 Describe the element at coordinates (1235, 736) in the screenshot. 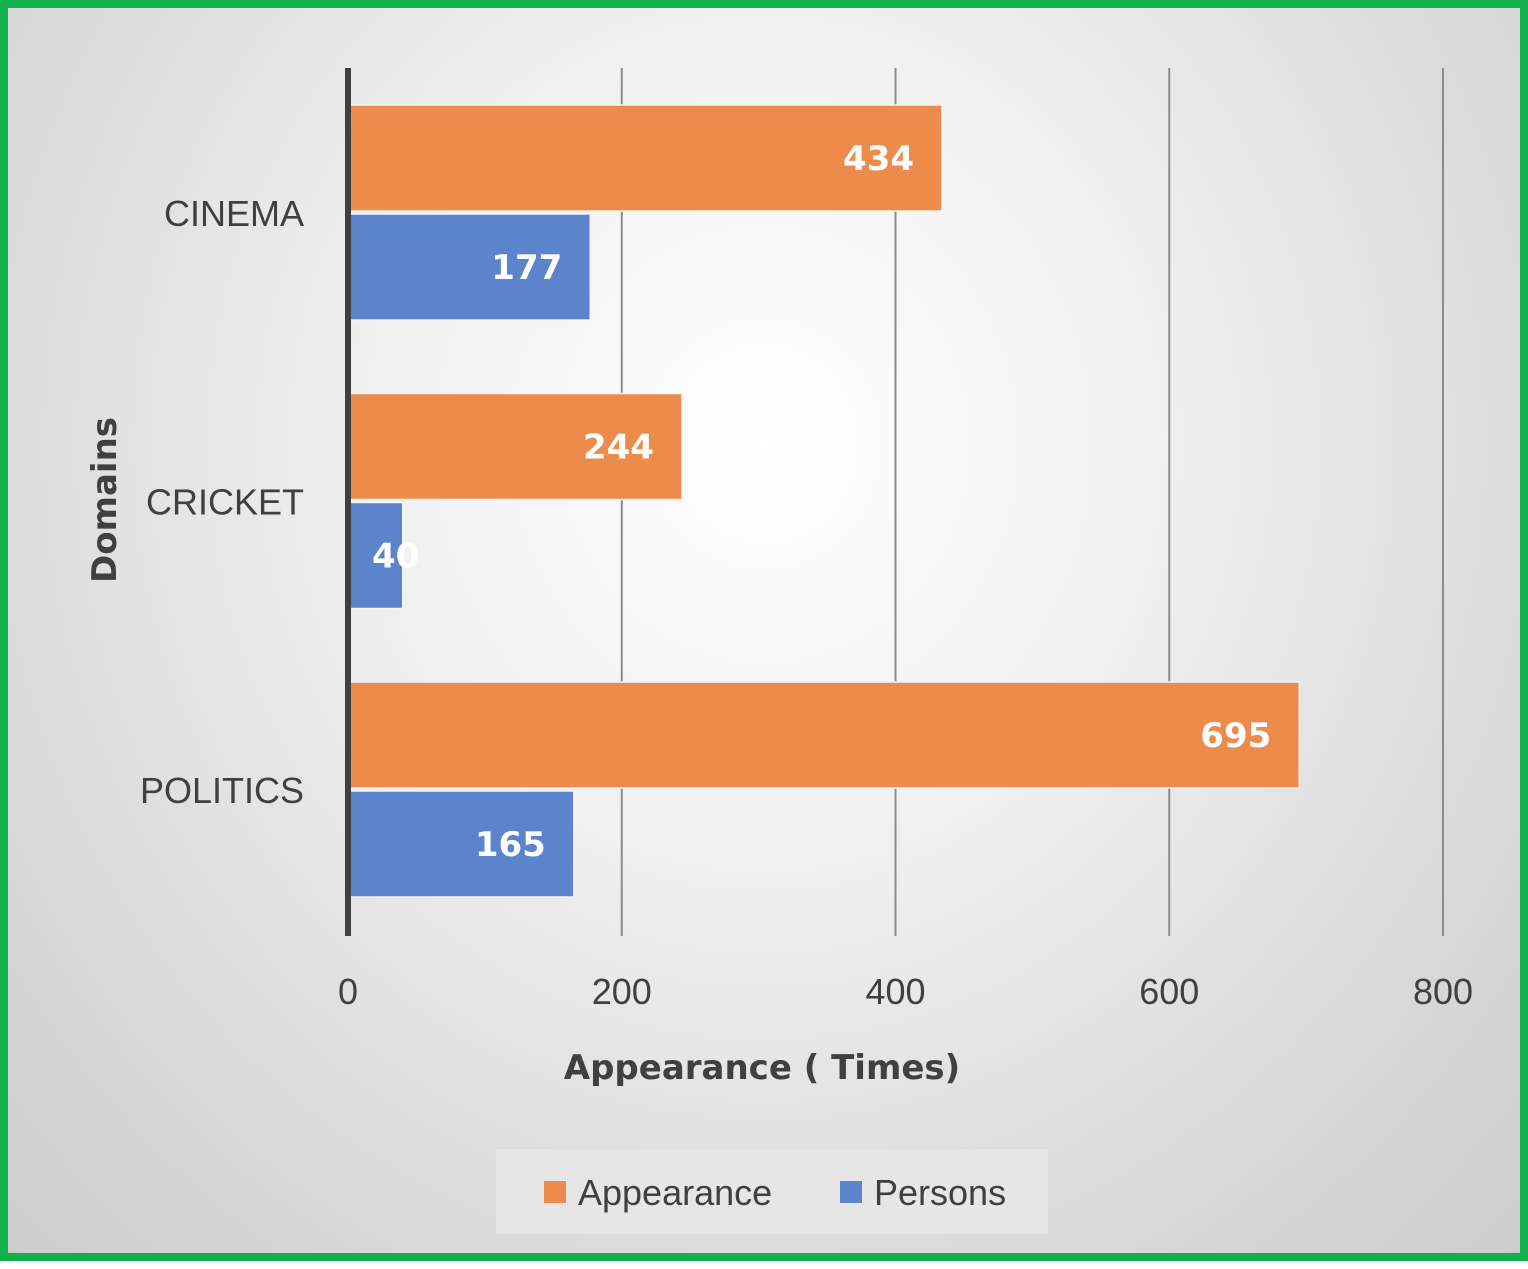

I see `data-label-appearance-politics: 695` at that location.